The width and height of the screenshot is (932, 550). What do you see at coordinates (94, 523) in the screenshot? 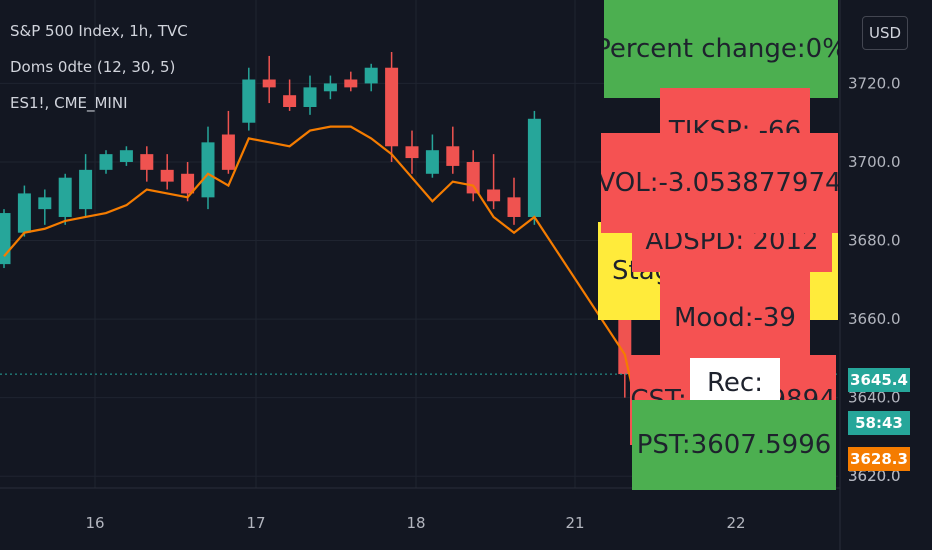
I see `x-tick-label: 16` at bounding box center [94, 523].